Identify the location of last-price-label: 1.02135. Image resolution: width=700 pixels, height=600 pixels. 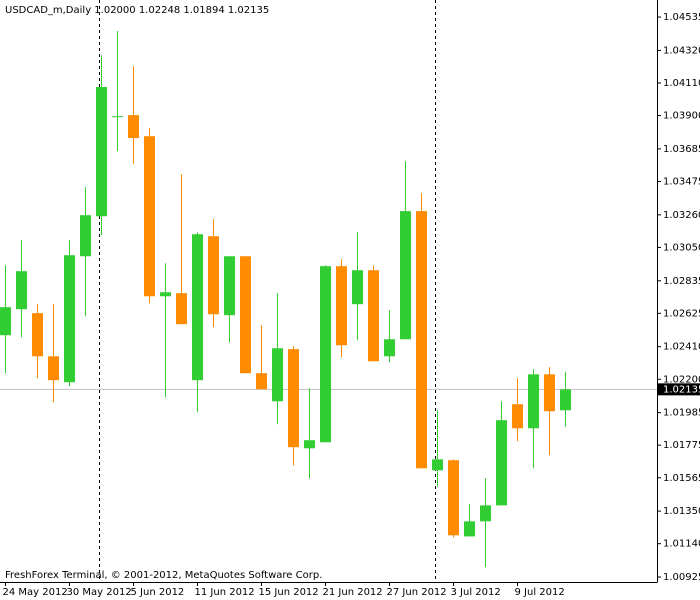
(681, 389).